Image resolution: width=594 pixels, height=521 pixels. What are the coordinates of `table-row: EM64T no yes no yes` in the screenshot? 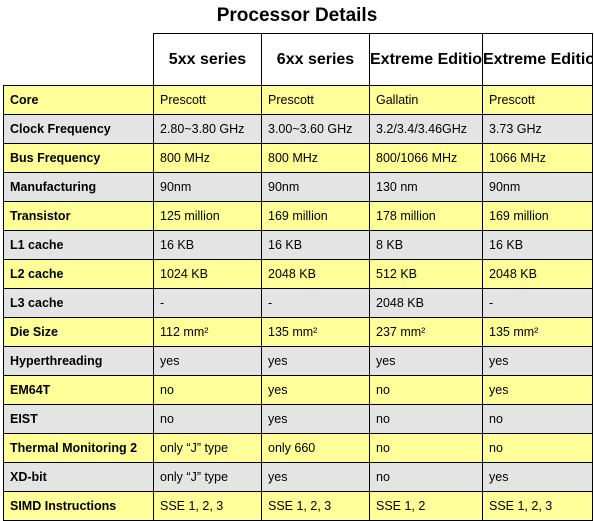 It's located at (298, 390).